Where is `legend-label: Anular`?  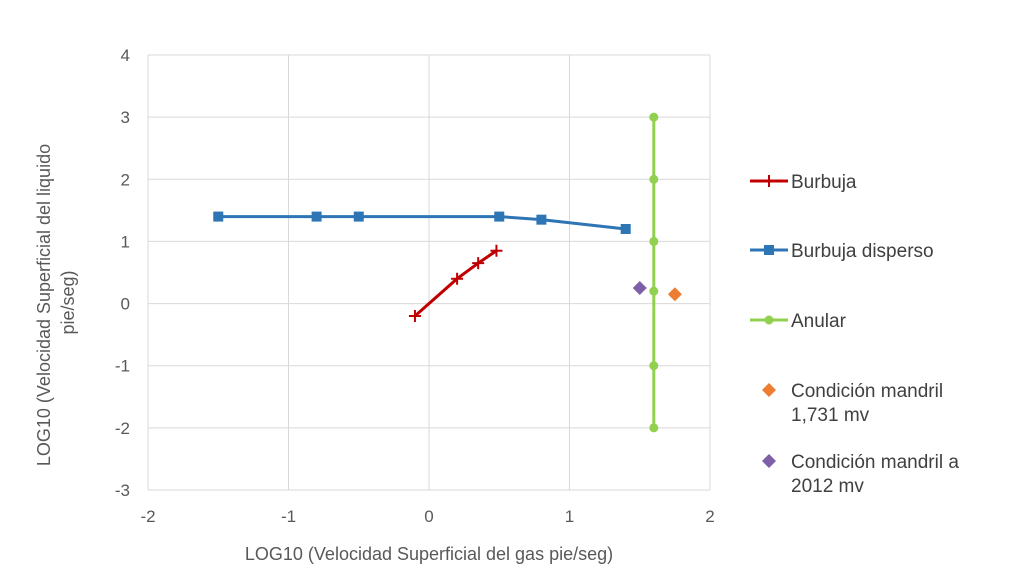
legend-label: Anular is located at coordinates (819, 321).